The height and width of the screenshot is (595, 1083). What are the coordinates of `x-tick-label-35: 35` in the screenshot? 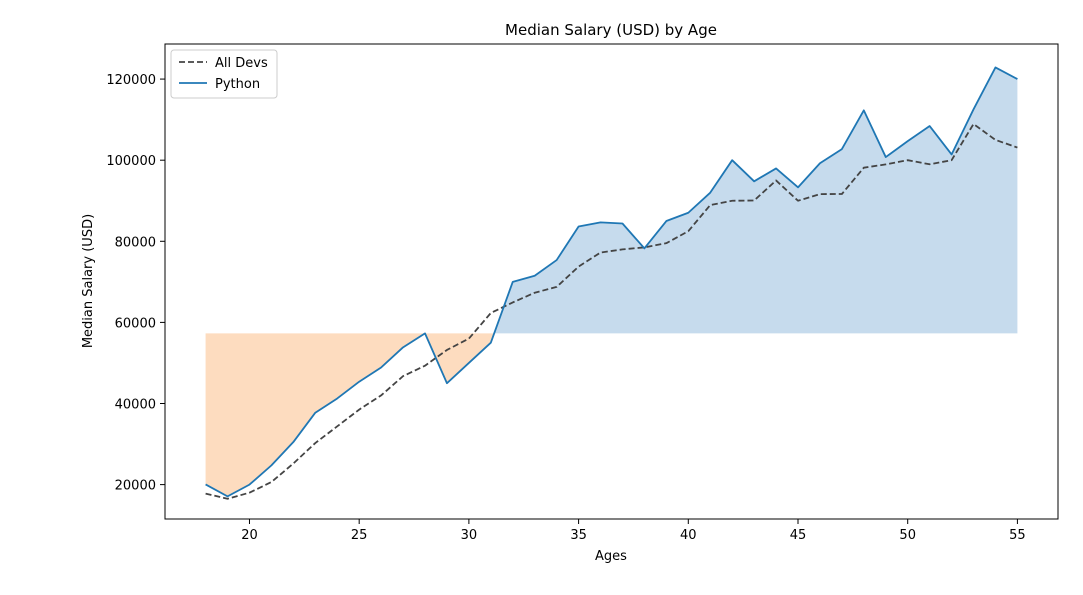 It's located at (578, 535).